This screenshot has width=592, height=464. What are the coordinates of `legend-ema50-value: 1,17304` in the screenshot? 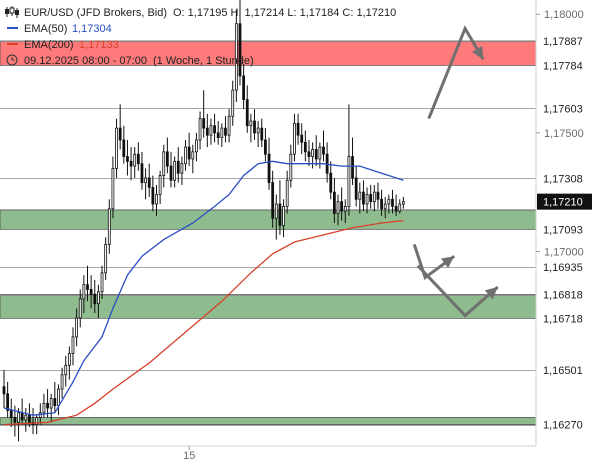 It's located at (92, 29).